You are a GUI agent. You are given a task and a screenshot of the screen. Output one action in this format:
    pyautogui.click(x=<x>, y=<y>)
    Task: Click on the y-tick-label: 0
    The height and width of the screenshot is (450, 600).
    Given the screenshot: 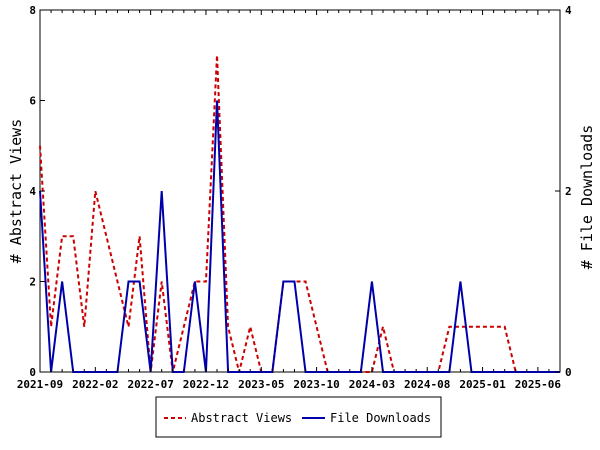 What is the action you would take?
    pyautogui.click(x=32, y=372)
    